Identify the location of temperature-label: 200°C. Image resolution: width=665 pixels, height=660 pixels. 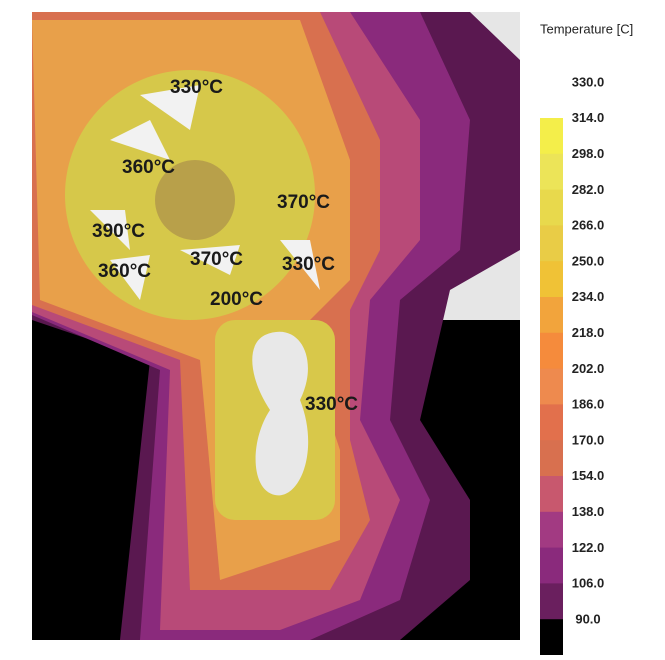
(236, 299).